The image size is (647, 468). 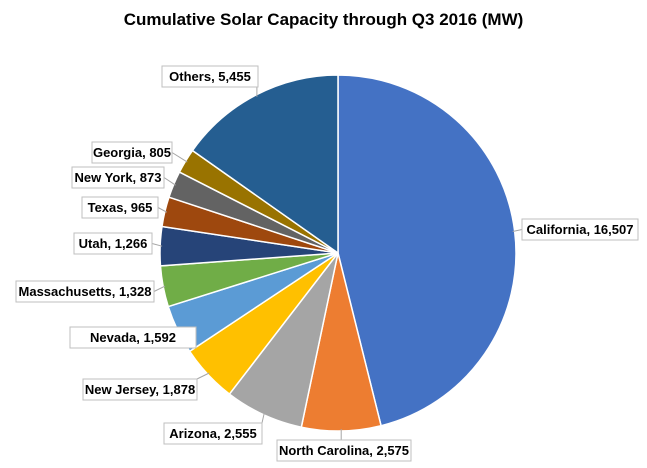 I want to click on data-label-california: California, 16,507, so click(x=580, y=229).